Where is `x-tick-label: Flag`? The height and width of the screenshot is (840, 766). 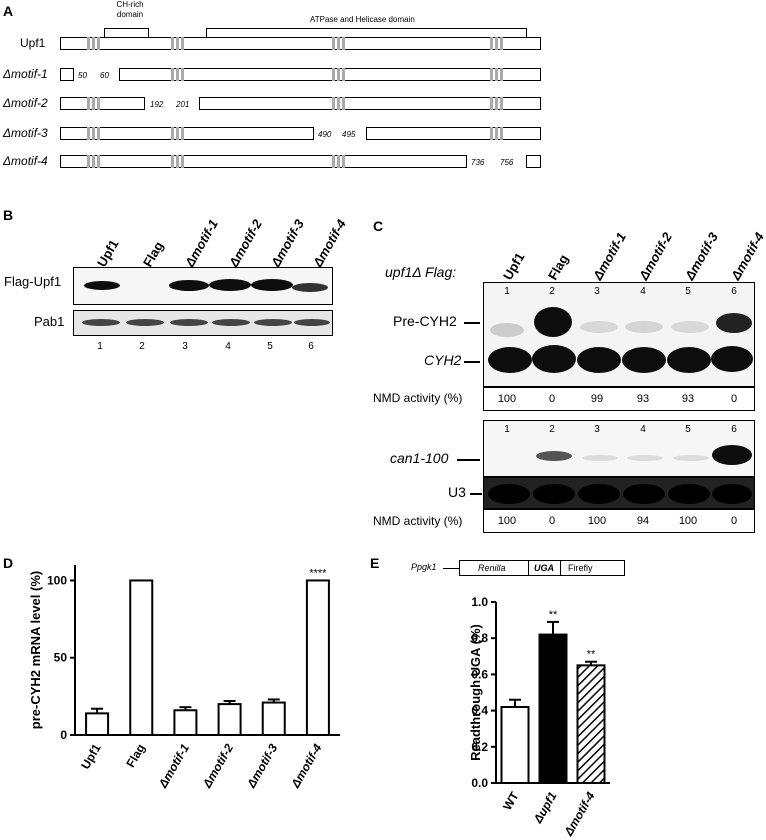 x-tick-label: Flag is located at coordinates (135, 756).